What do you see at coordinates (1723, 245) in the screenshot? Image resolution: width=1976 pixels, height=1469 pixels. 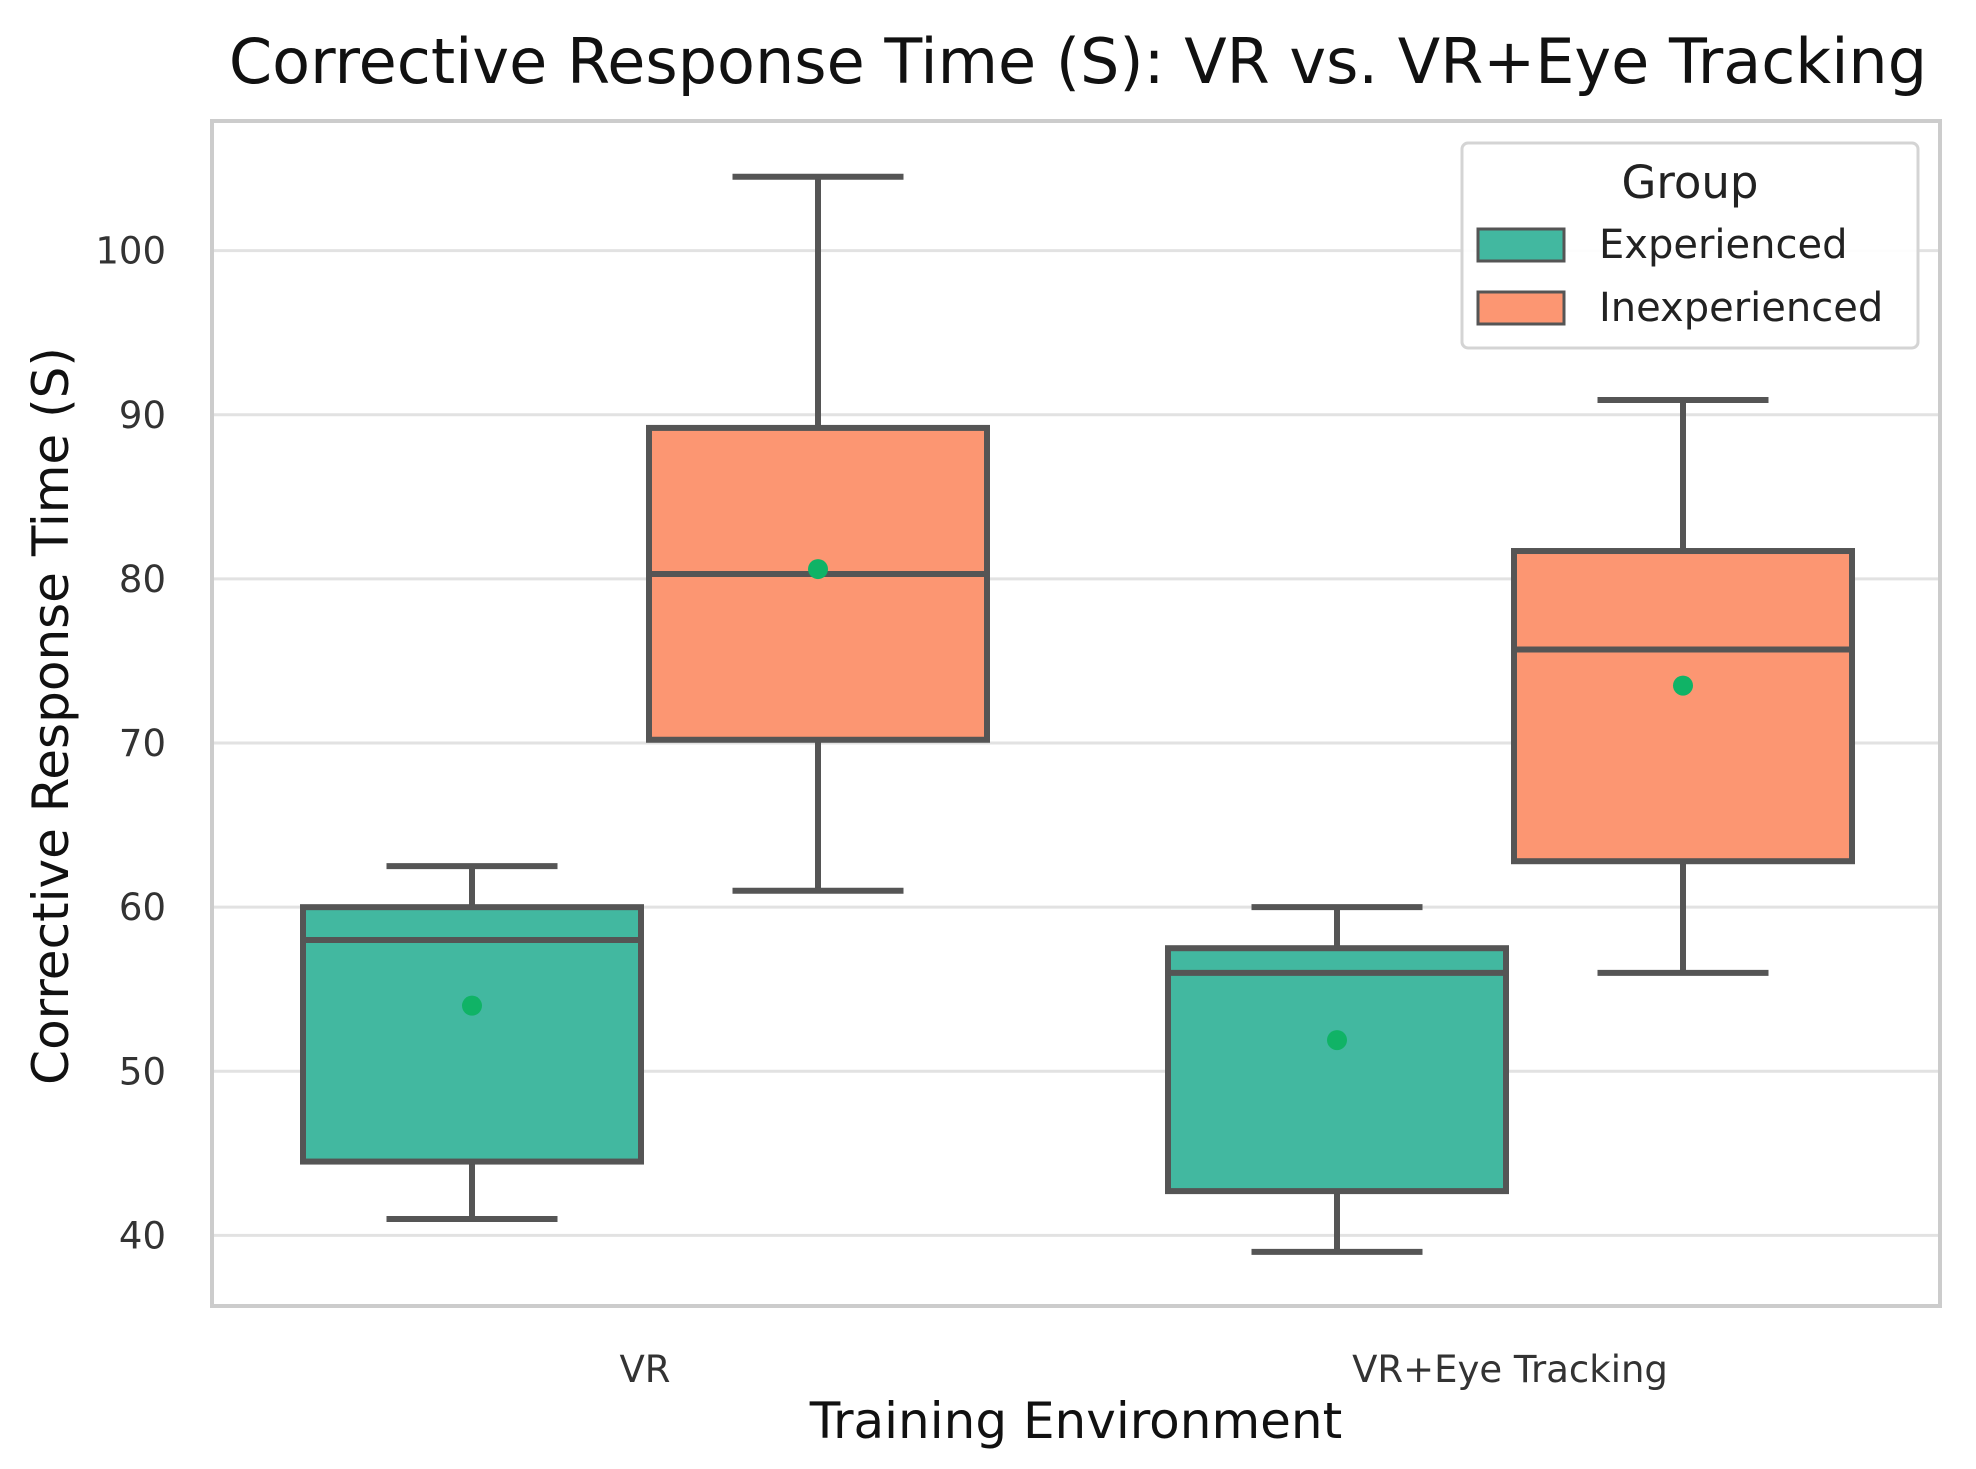 I see `legend-label-experienced: Experienced` at bounding box center [1723, 245].